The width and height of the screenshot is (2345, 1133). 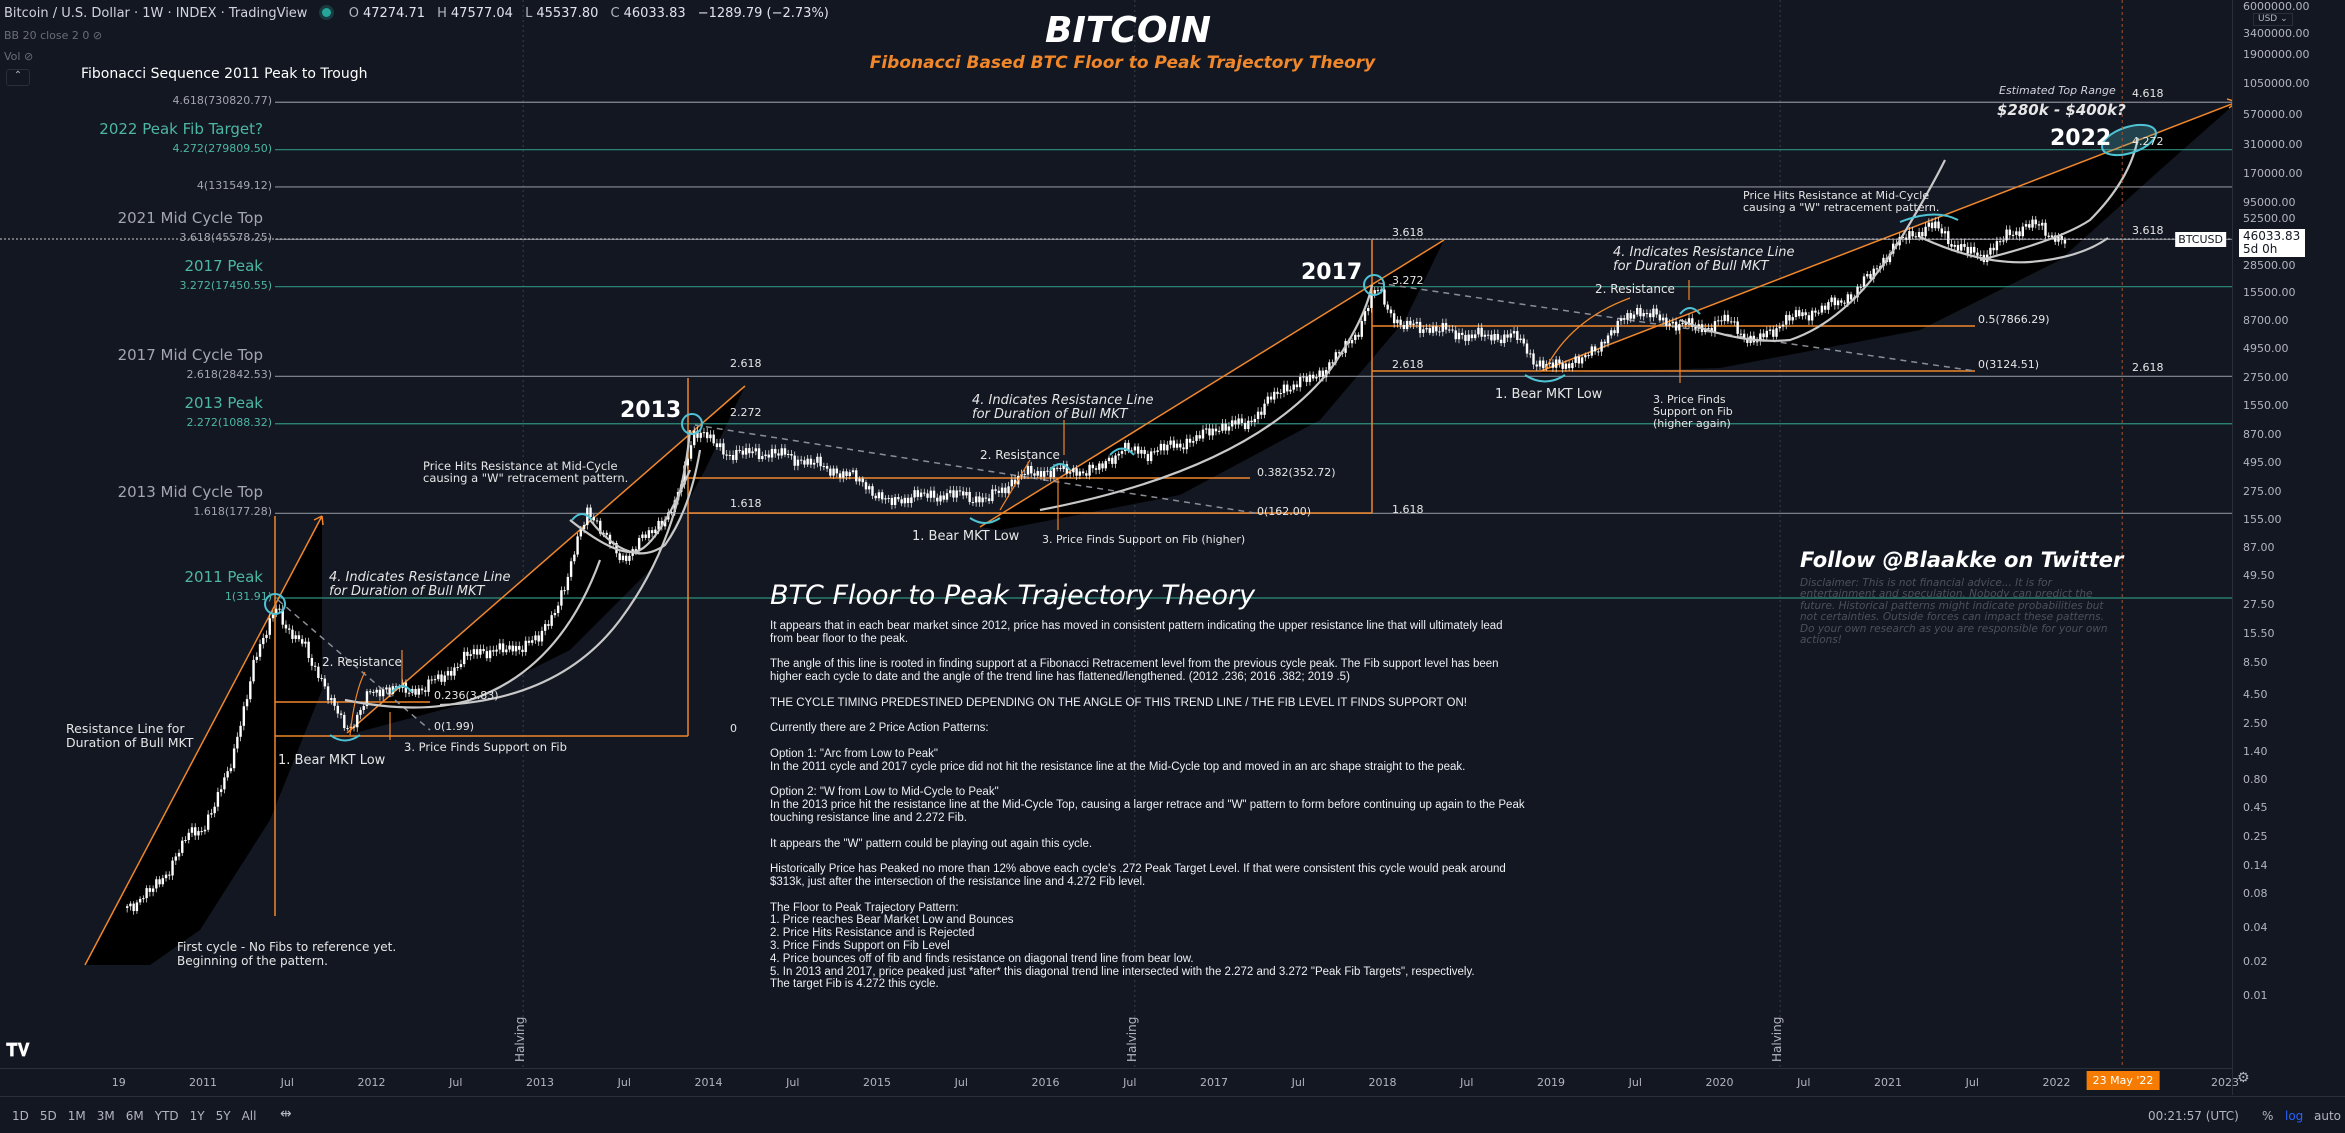 What do you see at coordinates (223, 1116) in the screenshot?
I see `range-button-5y: 5Y` at bounding box center [223, 1116].